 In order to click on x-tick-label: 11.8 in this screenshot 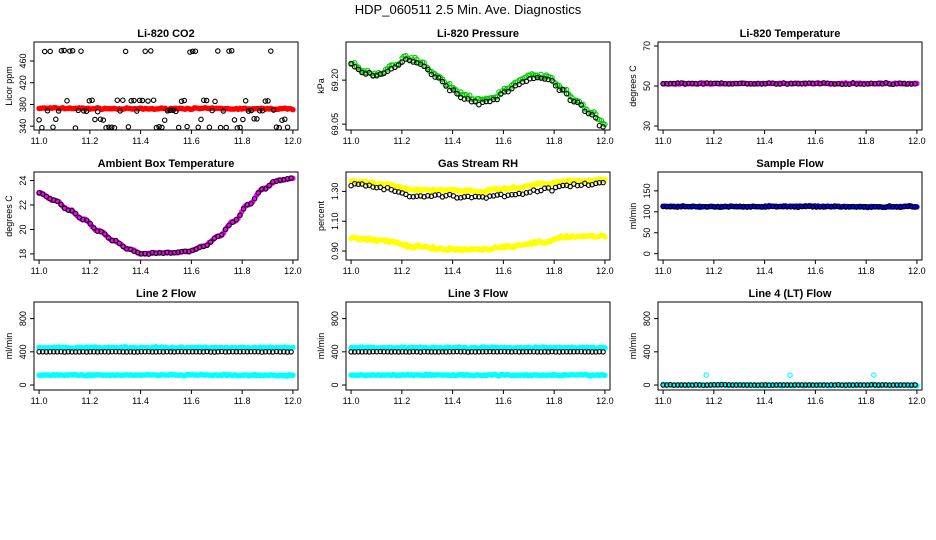, I will do `click(242, 271)`.